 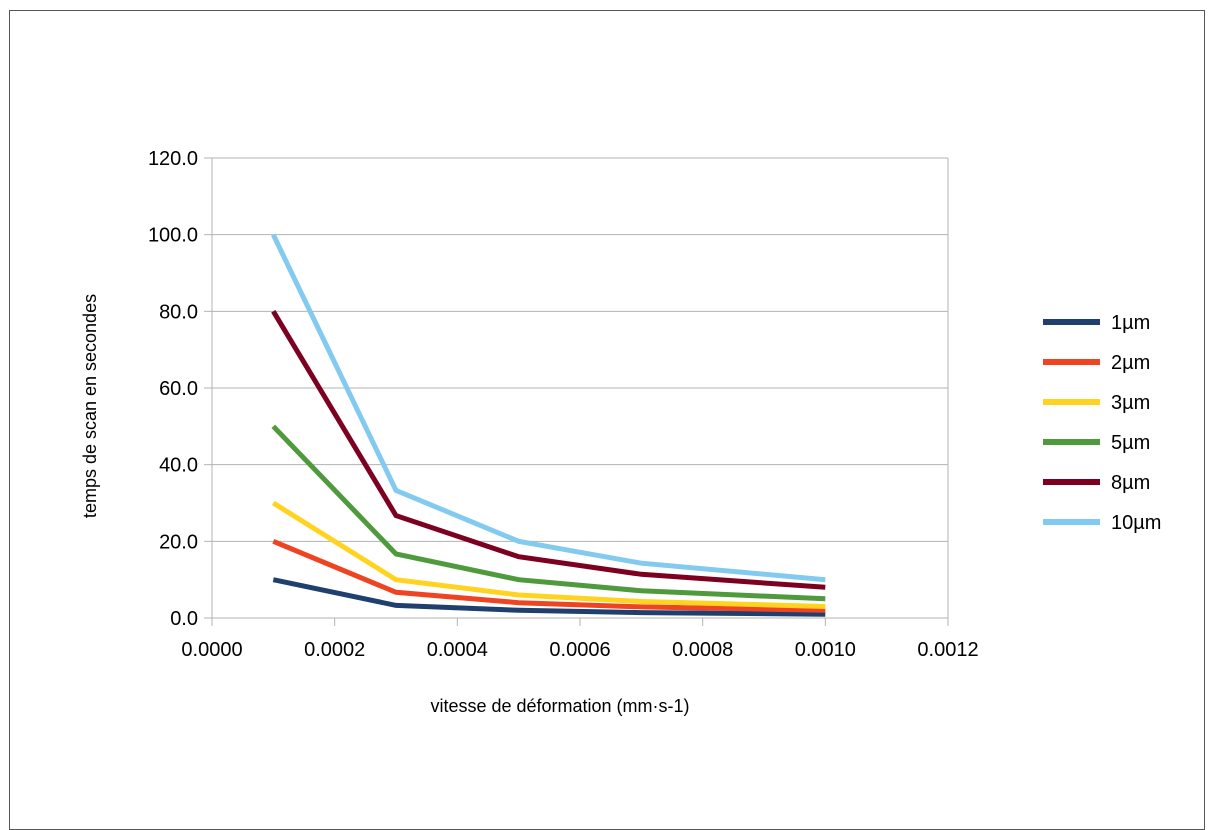 I want to click on x-tick-label: 0.0006, so click(x=579, y=650).